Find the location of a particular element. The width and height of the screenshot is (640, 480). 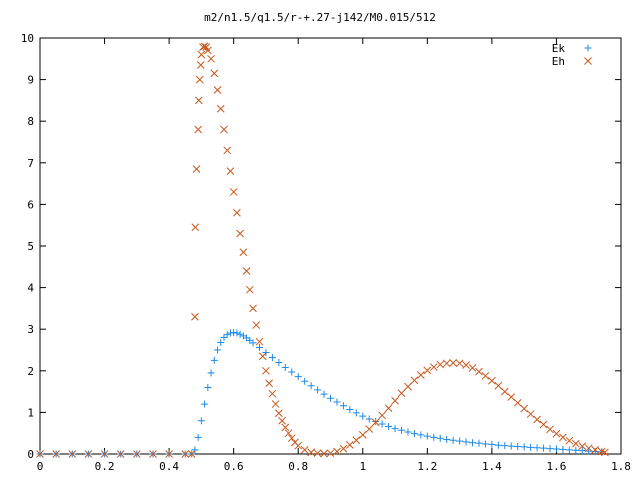

y-tick-label: 0 is located at coordinates (30, 454).